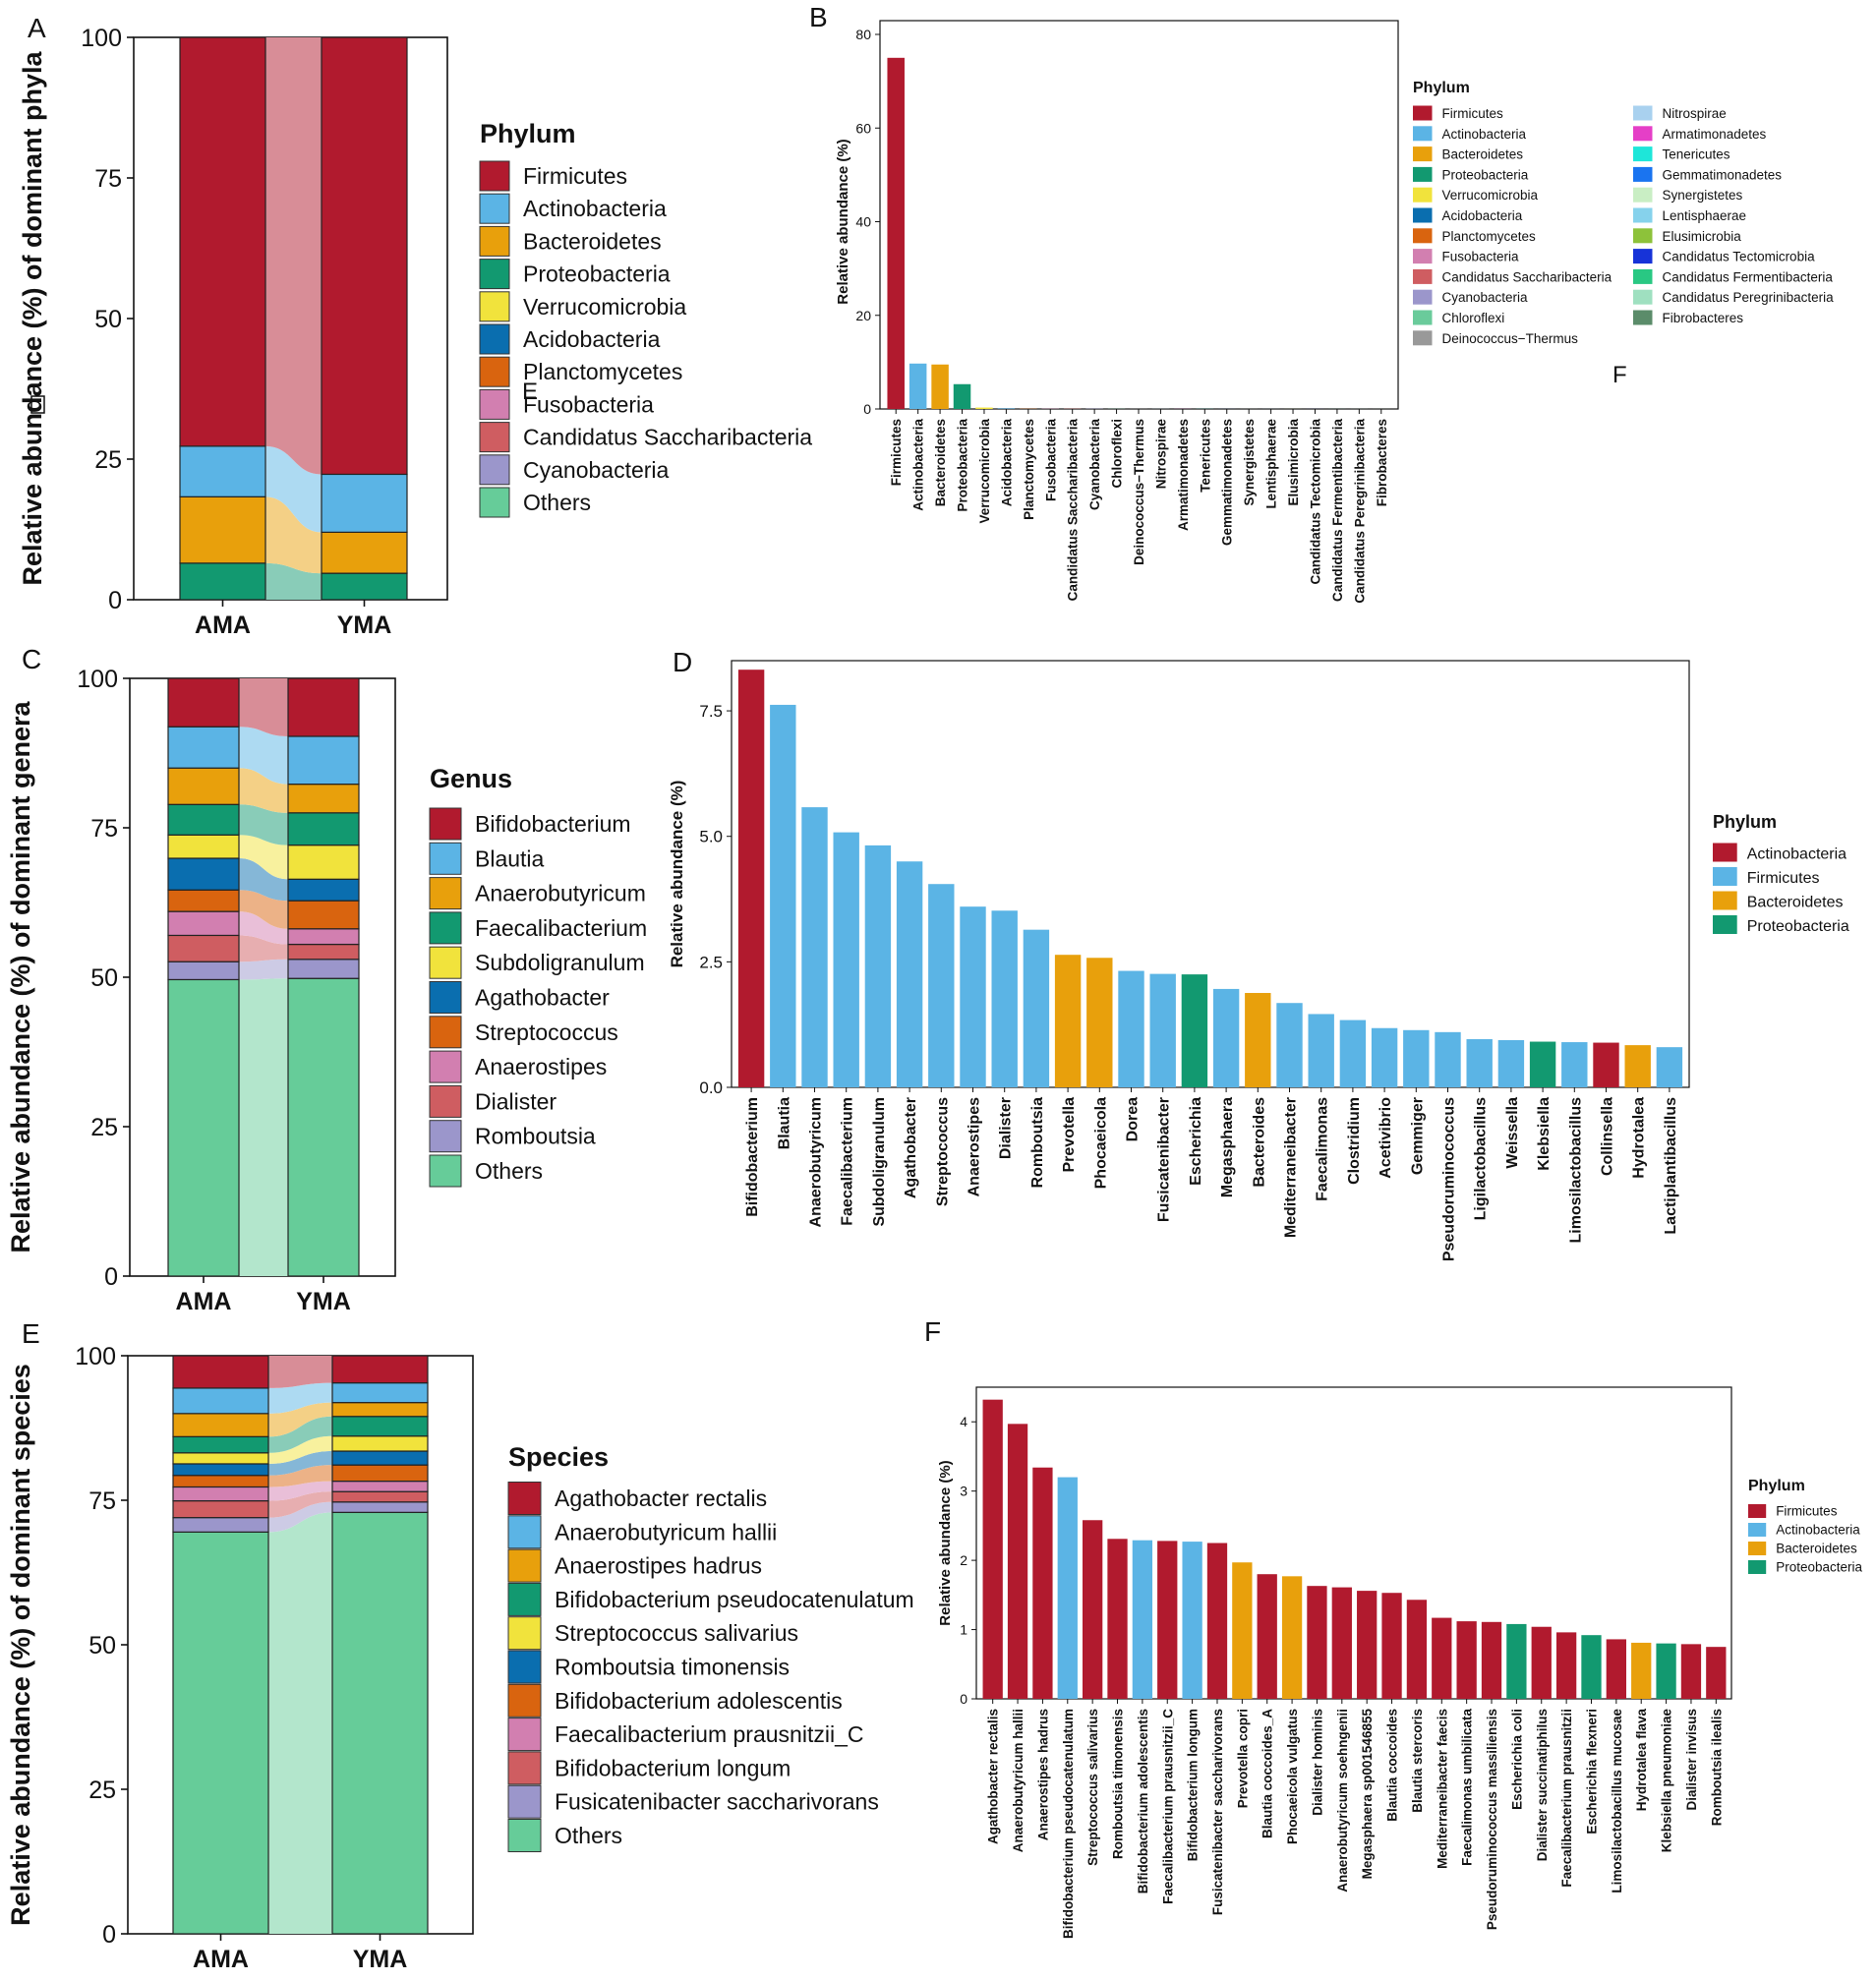 The height and width of the screenshot is (1981, 1876). Describe the element at coordinates (1416, 1058) in the screenshot. I see `bar-gemmiger` at that location.